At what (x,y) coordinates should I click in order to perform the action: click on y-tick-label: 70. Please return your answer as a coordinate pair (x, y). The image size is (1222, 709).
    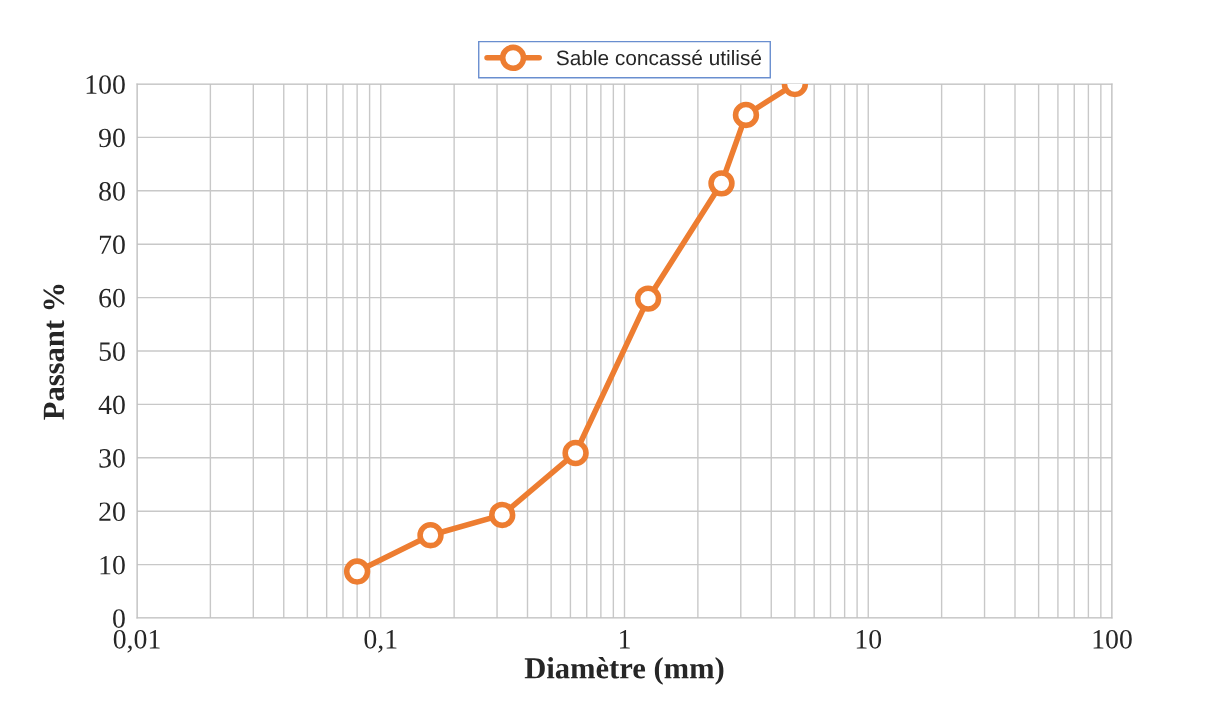
    Looking at the image, I should click on (112, 245).